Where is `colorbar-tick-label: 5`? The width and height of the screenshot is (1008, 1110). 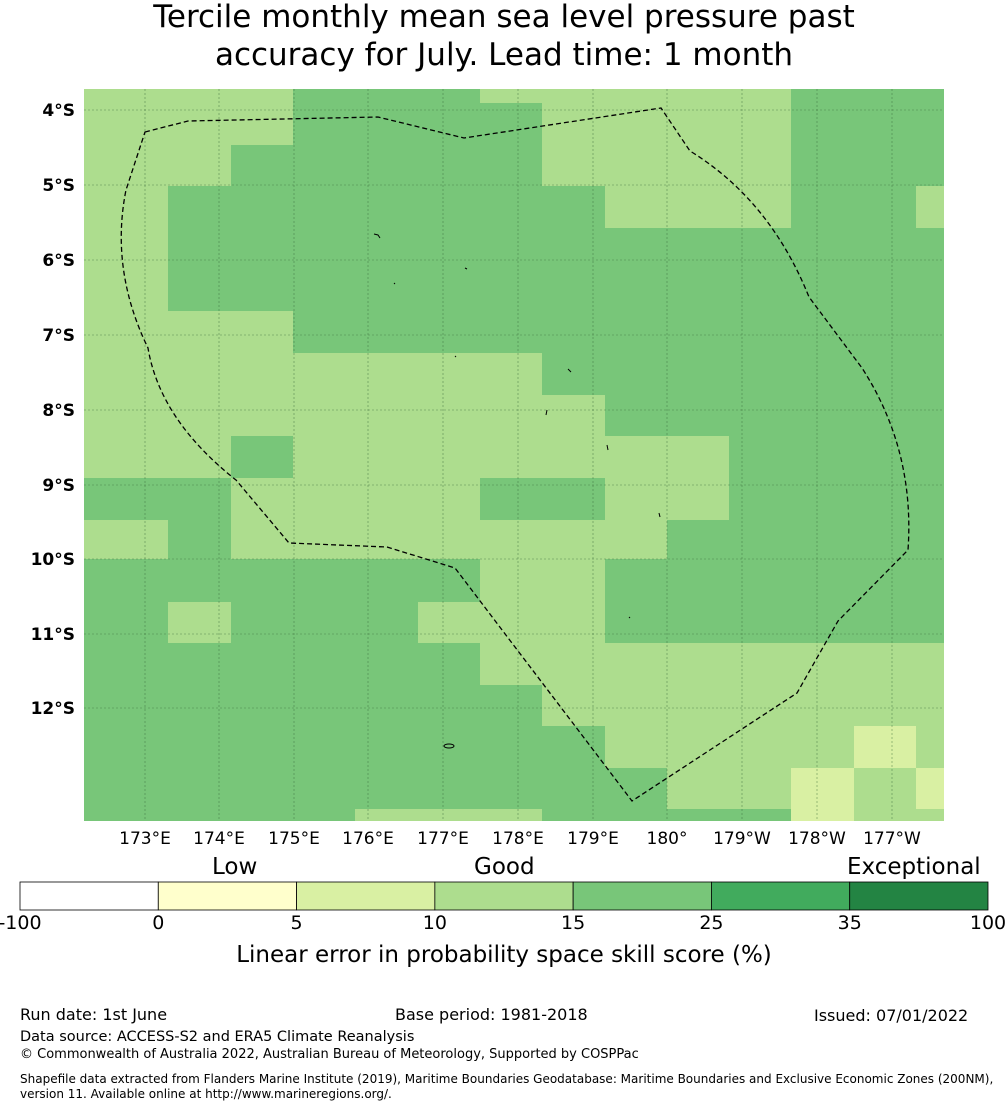
colorbar-tick-label: 5 is located at coordinates (296, 923).